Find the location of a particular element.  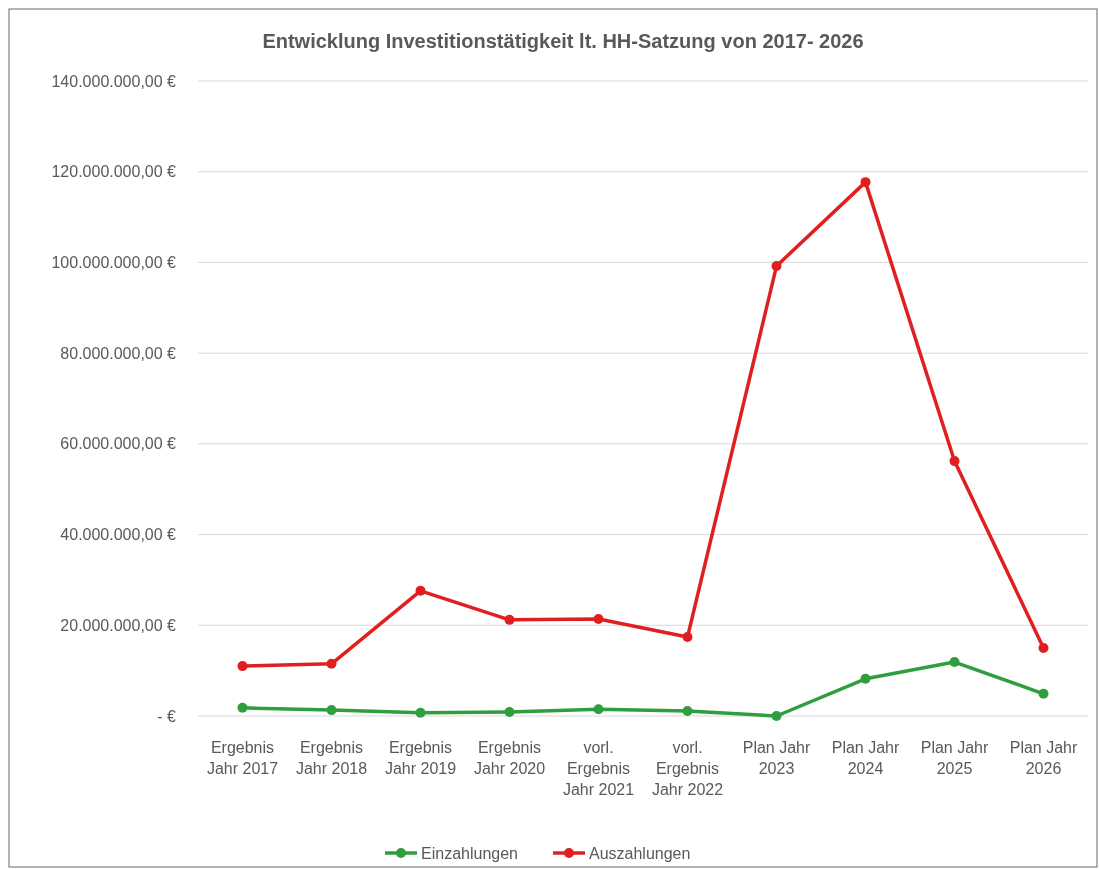

y-tick-label: - € is located at coordinates (167, 716).